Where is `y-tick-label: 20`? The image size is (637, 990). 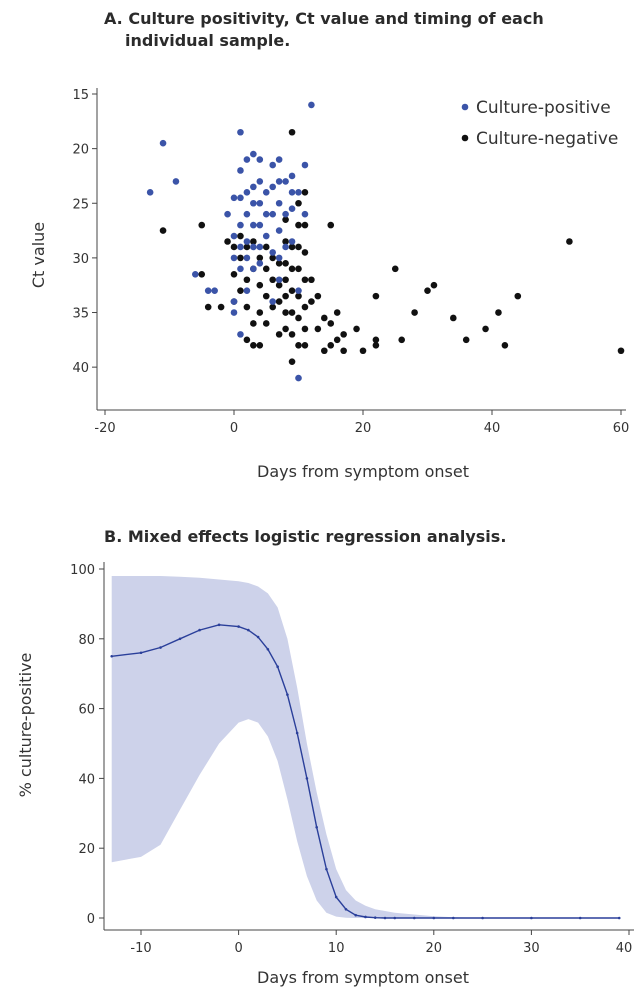
y-tick-label: 20 is located at coordinates (80, 150).